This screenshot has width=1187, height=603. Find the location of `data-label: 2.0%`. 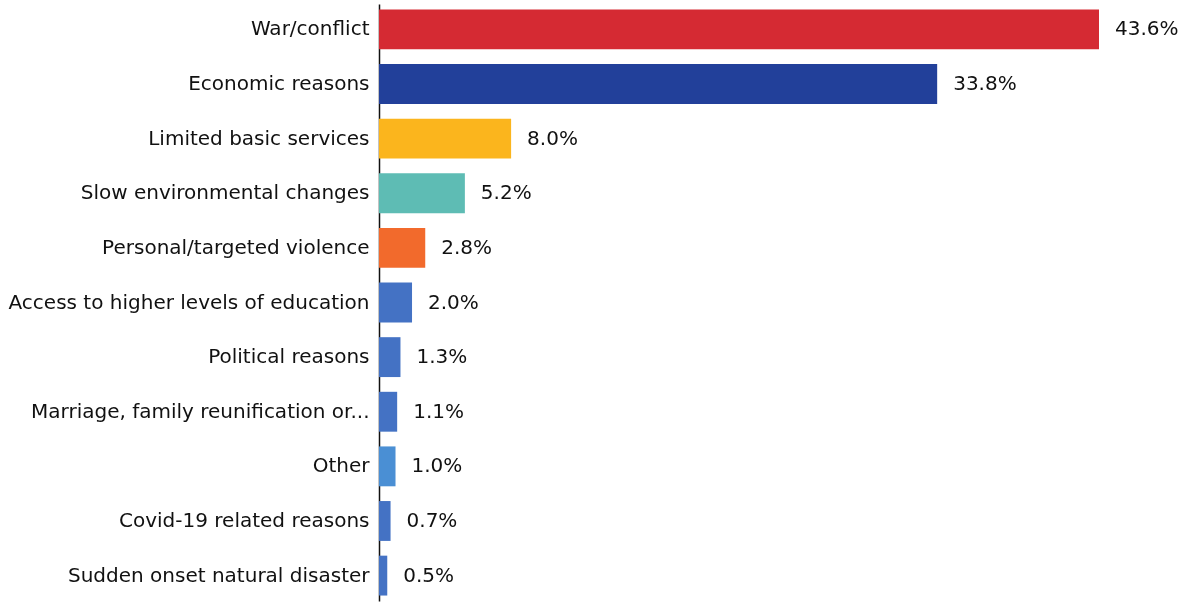

data-label: 2.0% is located at coordinates (453, 301).